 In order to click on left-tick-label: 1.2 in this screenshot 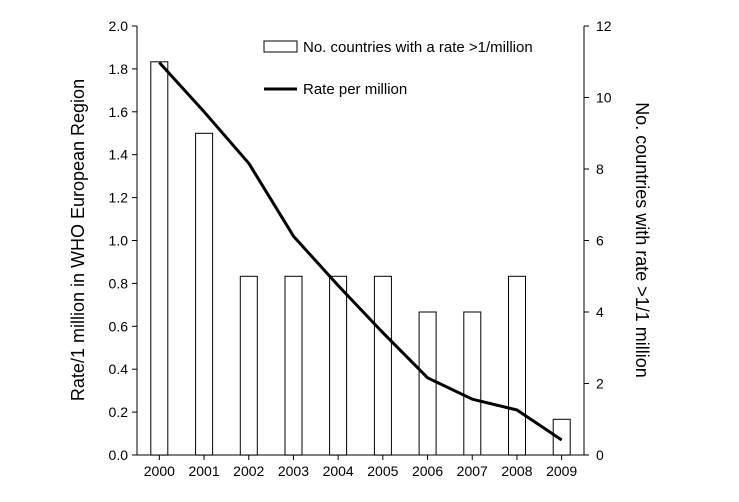, I will do `click(119, 198)`.